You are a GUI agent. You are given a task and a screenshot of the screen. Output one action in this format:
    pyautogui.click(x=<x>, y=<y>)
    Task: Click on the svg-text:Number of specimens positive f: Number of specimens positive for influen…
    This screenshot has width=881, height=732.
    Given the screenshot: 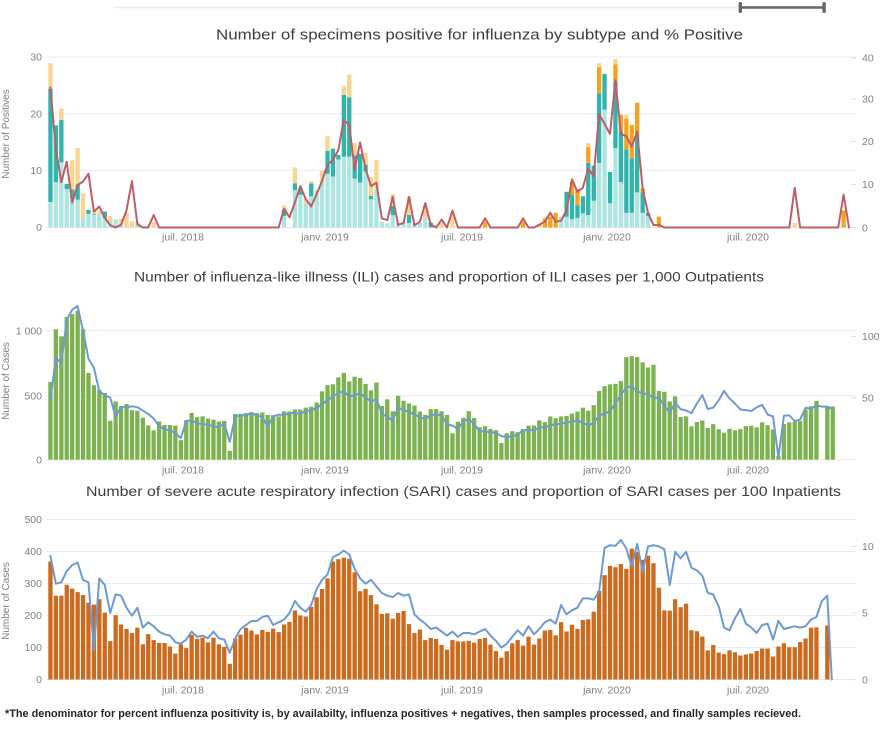 What is the action you would take?
    pyautogui.click(x=479, y=36)
    